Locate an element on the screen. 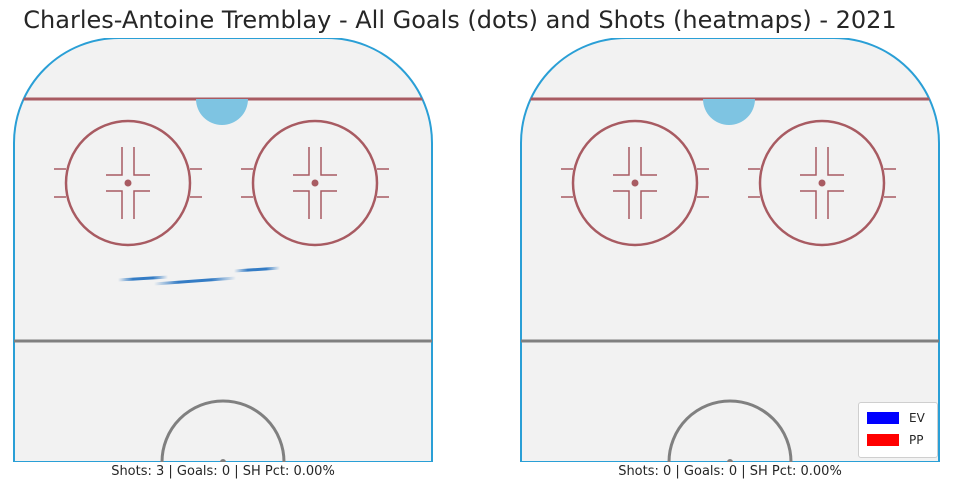 The width and height of the screenshot is (953, 493). legend-swatch-pp is located at coordinates (883, 440).